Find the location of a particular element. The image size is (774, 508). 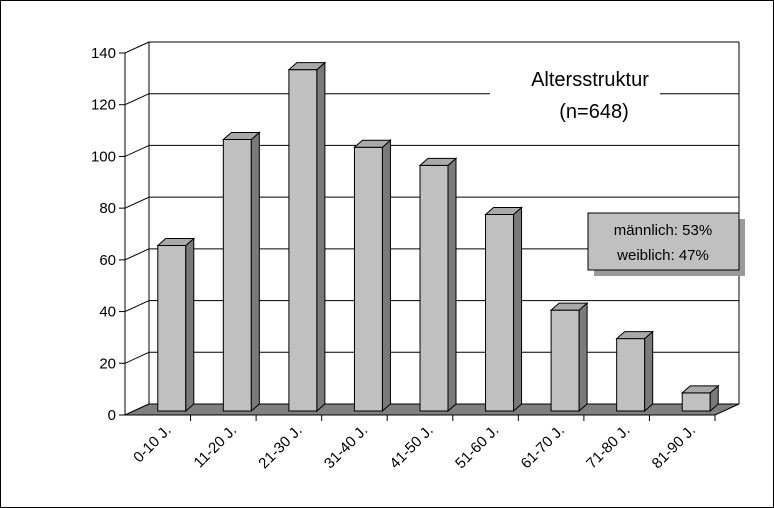

y-tick-label: 40 is located at coordinates (107, 312).